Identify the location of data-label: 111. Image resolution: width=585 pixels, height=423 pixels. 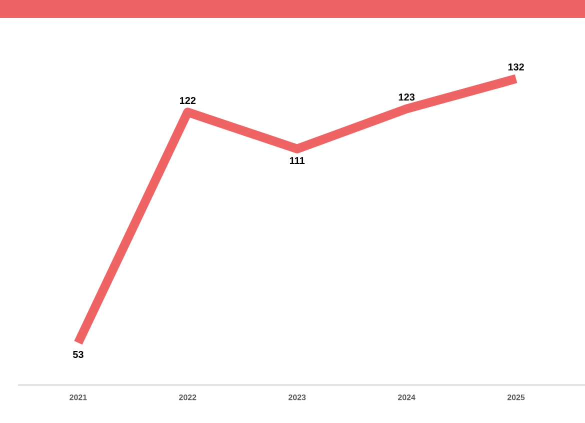
(297, 160).